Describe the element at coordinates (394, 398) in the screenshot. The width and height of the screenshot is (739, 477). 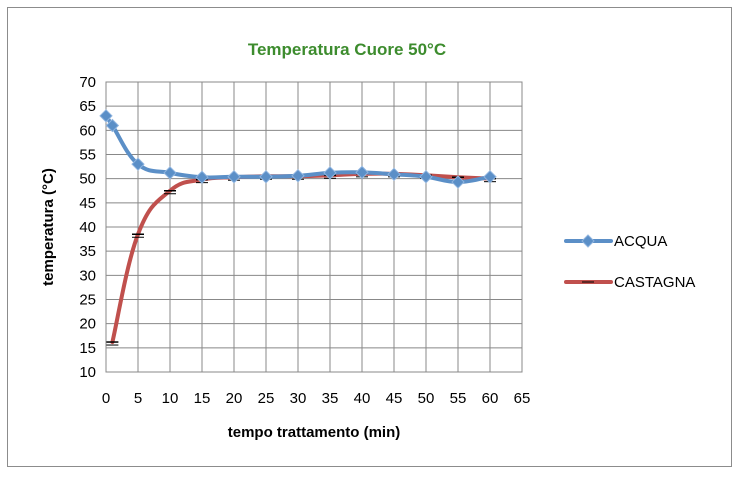
I see `x-tick-label: 45` at that location.